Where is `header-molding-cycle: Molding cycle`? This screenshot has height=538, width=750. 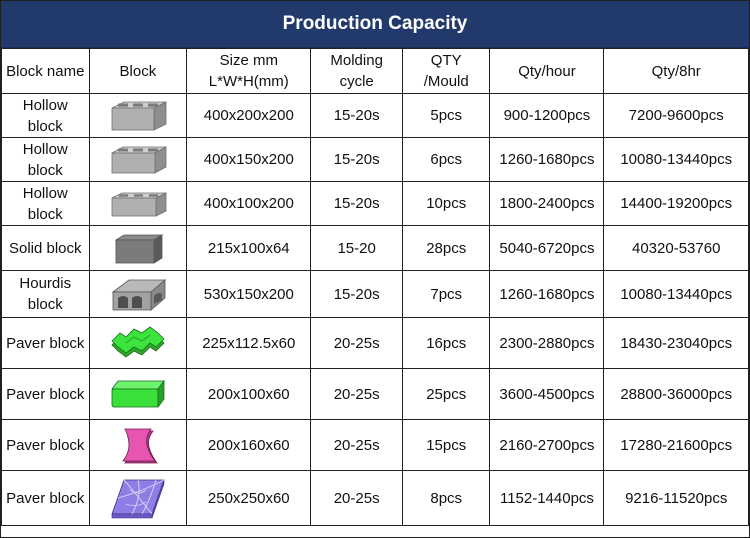
header-molding-cycle: Molding cycle is located at coordinates (356, 71).